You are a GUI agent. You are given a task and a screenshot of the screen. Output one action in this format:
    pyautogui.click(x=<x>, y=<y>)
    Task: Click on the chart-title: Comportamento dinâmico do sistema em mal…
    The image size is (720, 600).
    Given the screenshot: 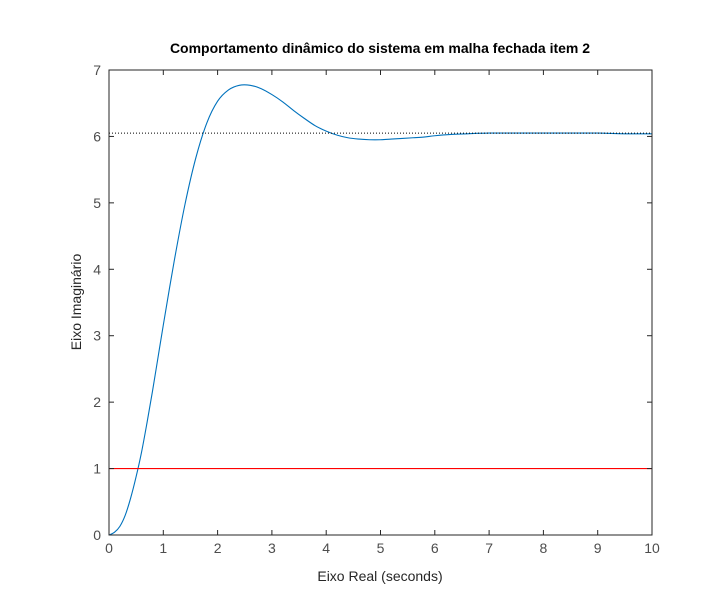 What is the action you would take?
    pyautogui.click(x=380, y=48)
    